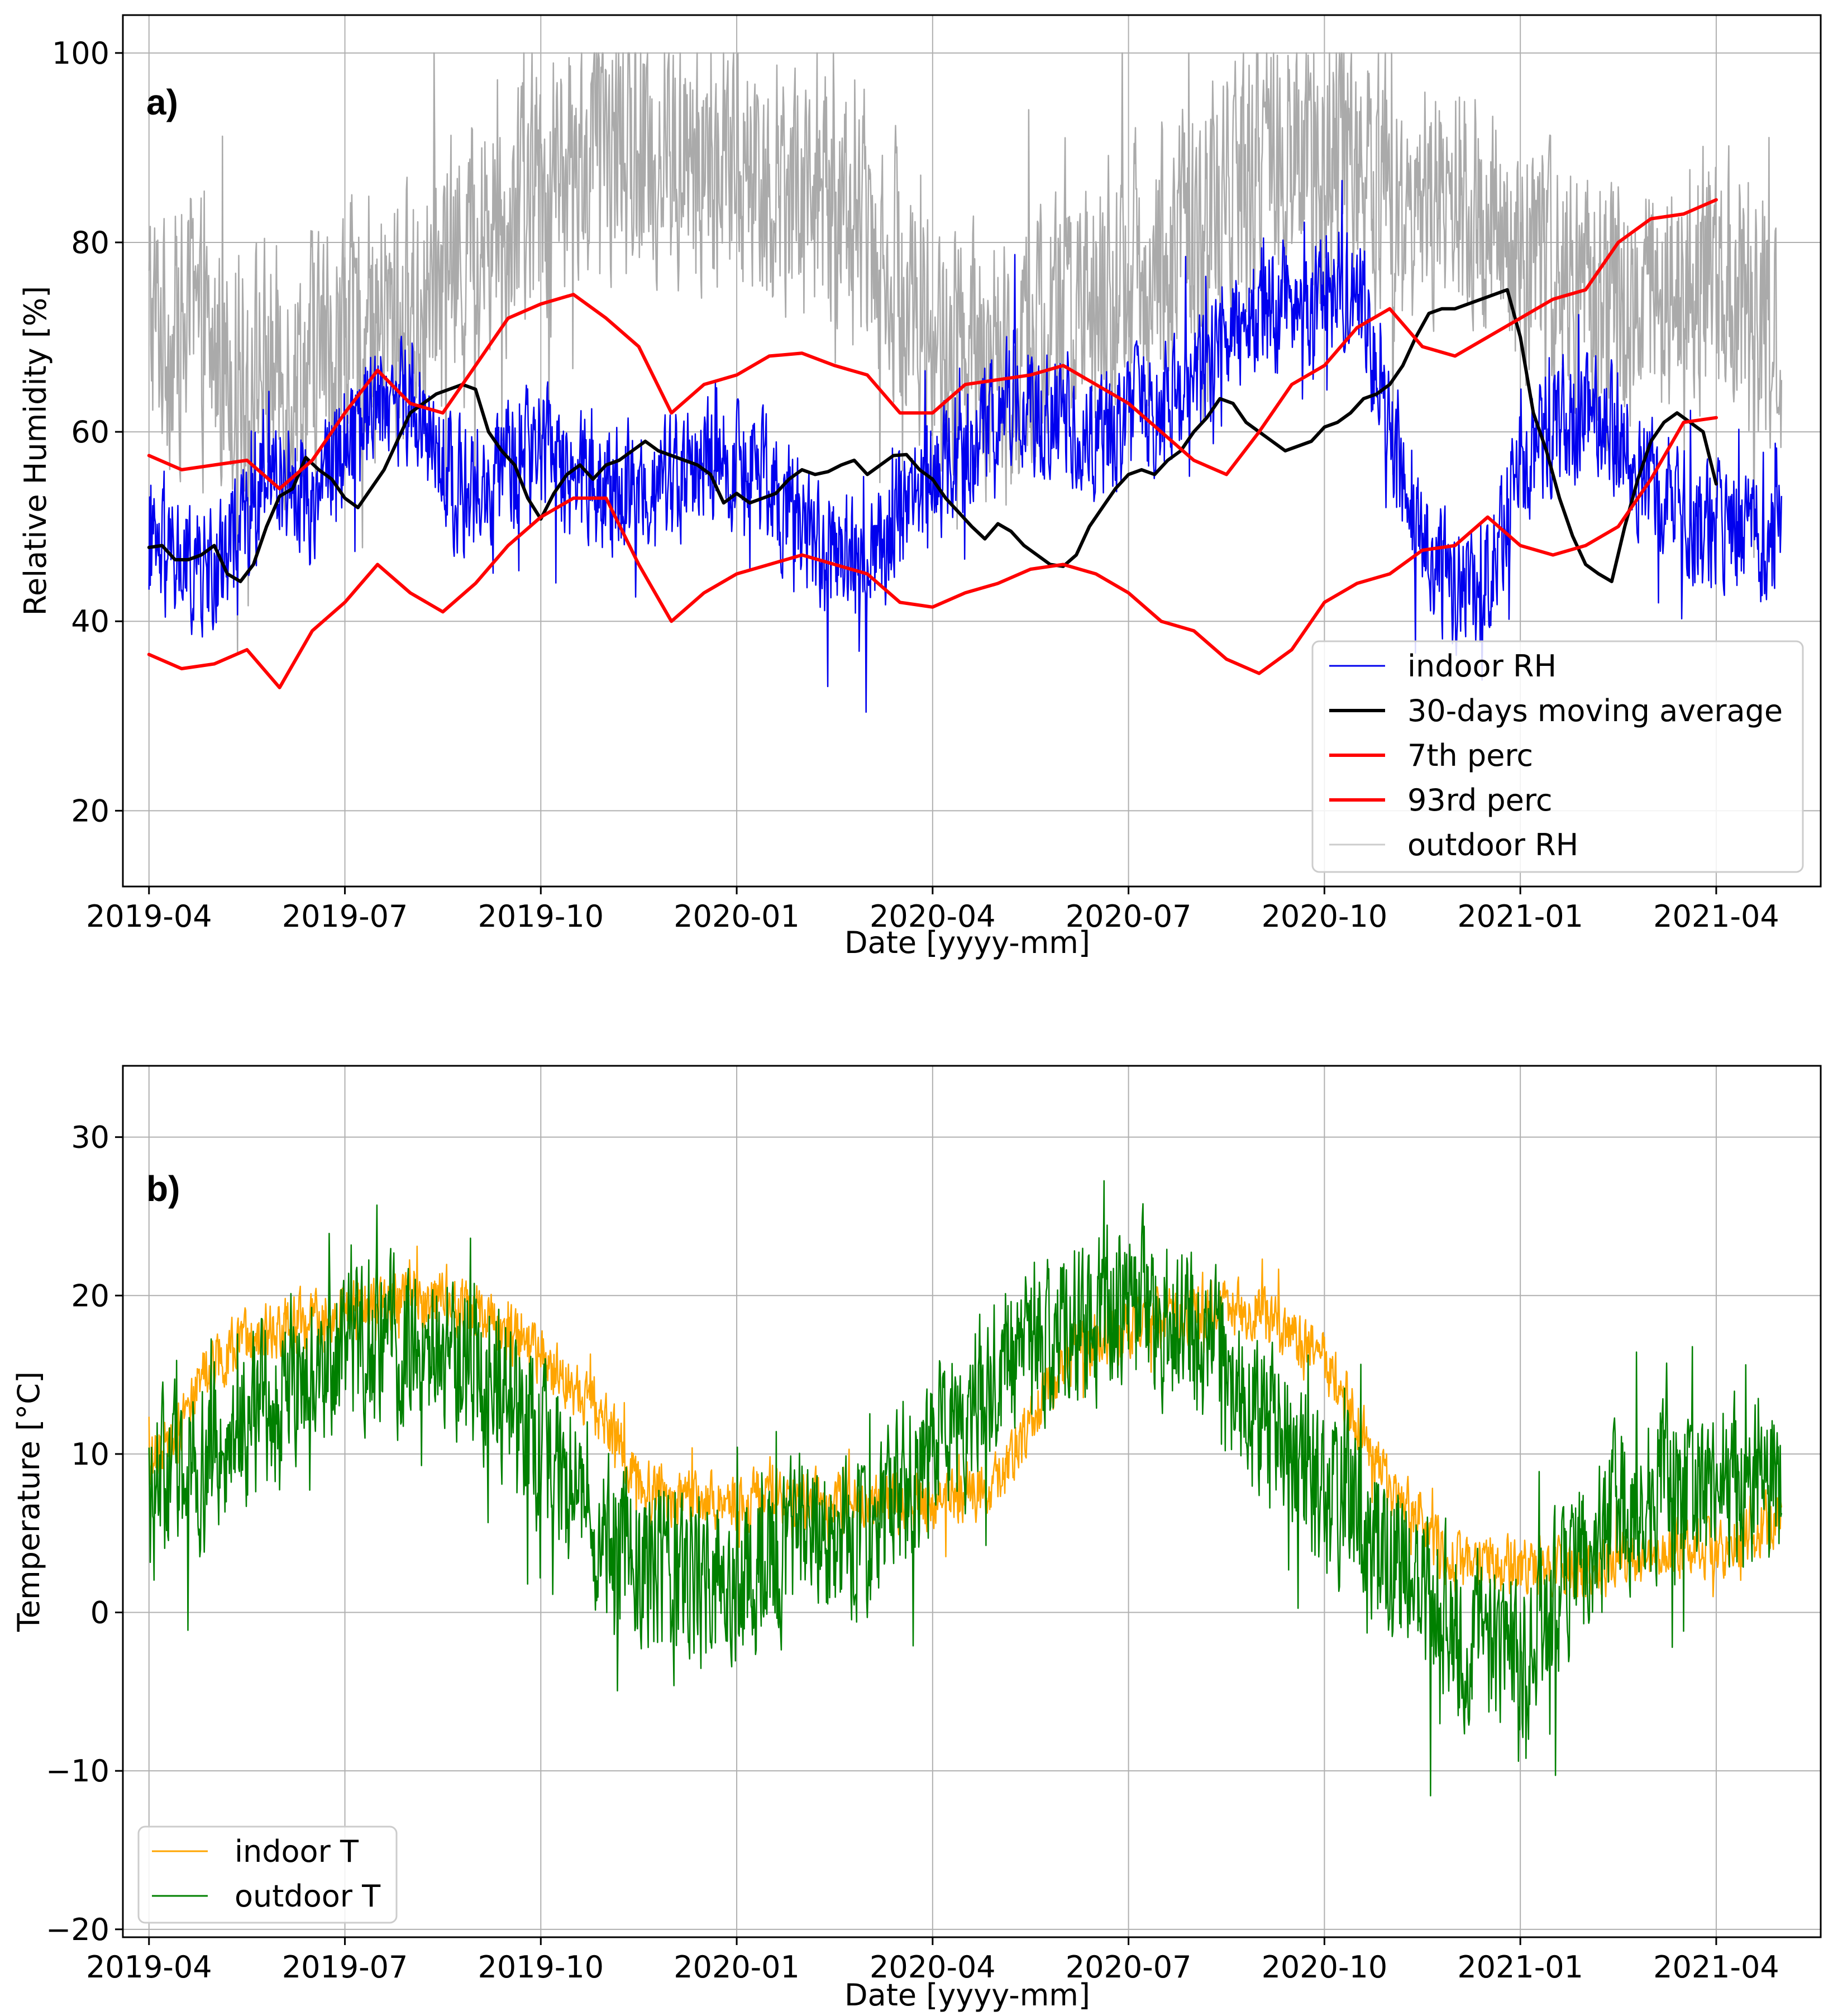 The width and height of the screenshot is (1833, 2016). Describe the element at coordinates (29, 1501) in the screenshot. I see `panel-b-y-axis-label: Temperature [°C]` at that location.